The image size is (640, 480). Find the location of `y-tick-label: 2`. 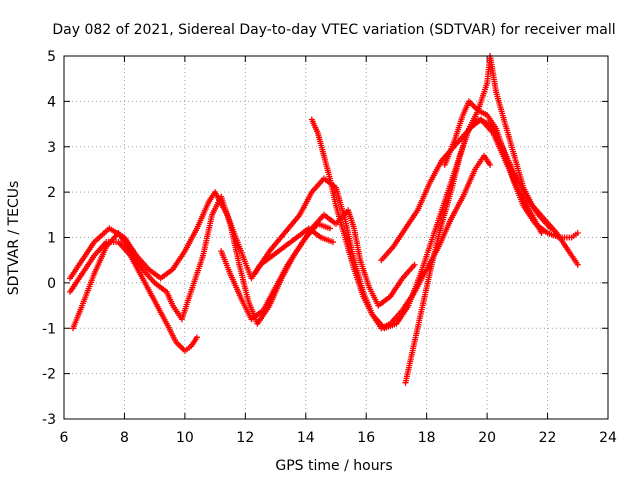

y-tick-label: 2 is located at coordinates (51, 193).